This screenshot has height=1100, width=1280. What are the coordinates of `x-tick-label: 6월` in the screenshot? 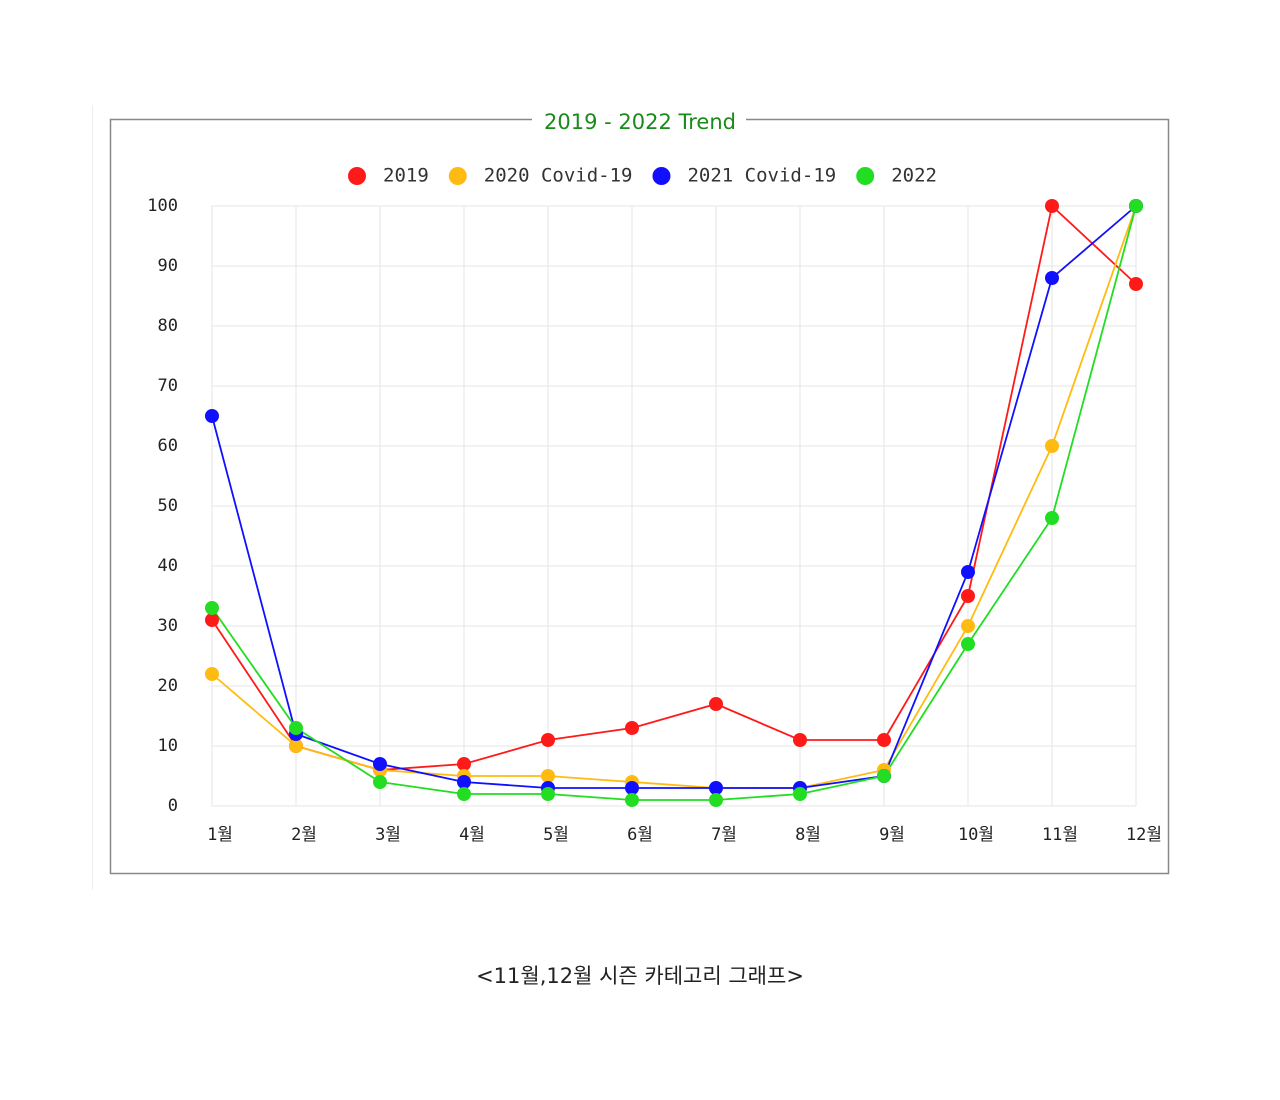 It's located at (640, 835).